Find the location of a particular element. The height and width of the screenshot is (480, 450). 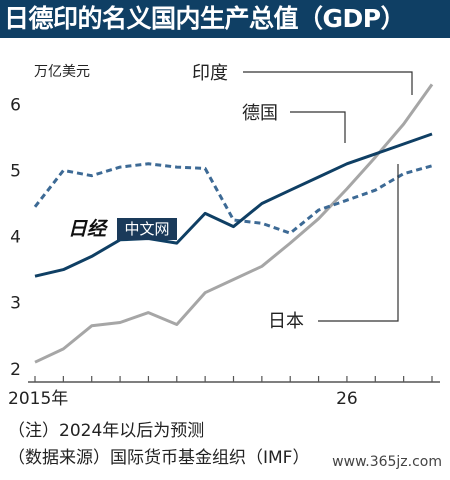

y-tick-label: 6 is located at coordinates (15, 105).